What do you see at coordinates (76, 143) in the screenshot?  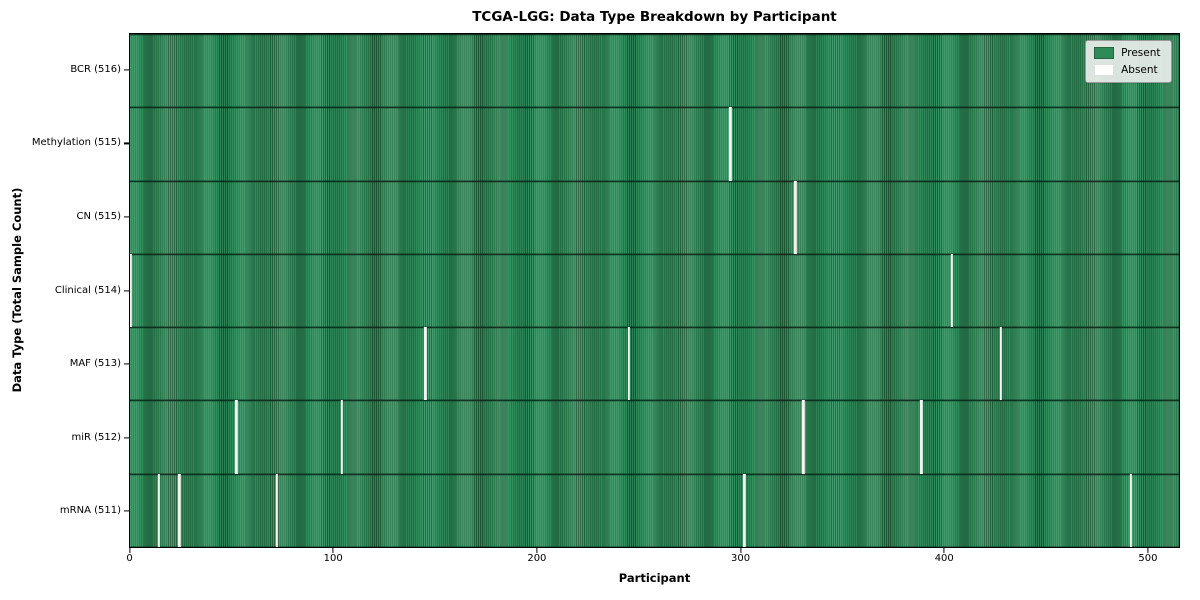 I see `y-tick-label: Methylation (515)` at bounding box center [76, 143].